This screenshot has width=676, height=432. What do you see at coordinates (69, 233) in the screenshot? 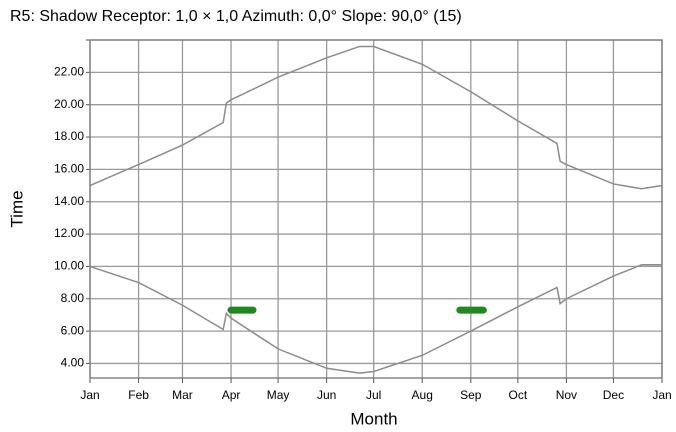
I see `y-tick-label: 12.00` at bounding box center [69, 233].